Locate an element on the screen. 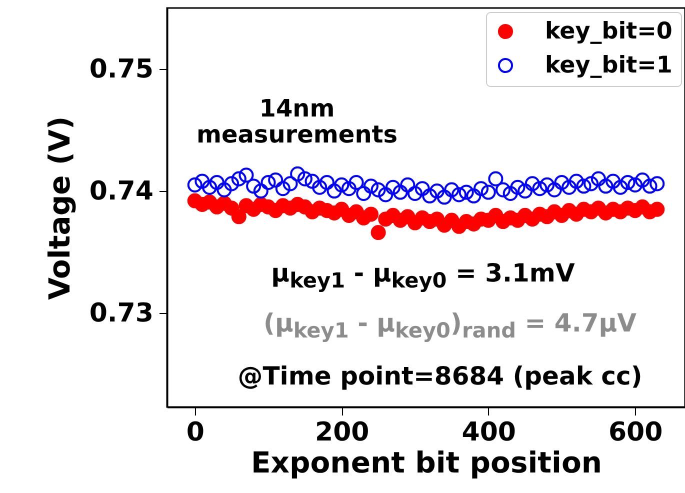 The image size is (685, 493). x-tick-label: 200 is located at coordinates (342, 433).